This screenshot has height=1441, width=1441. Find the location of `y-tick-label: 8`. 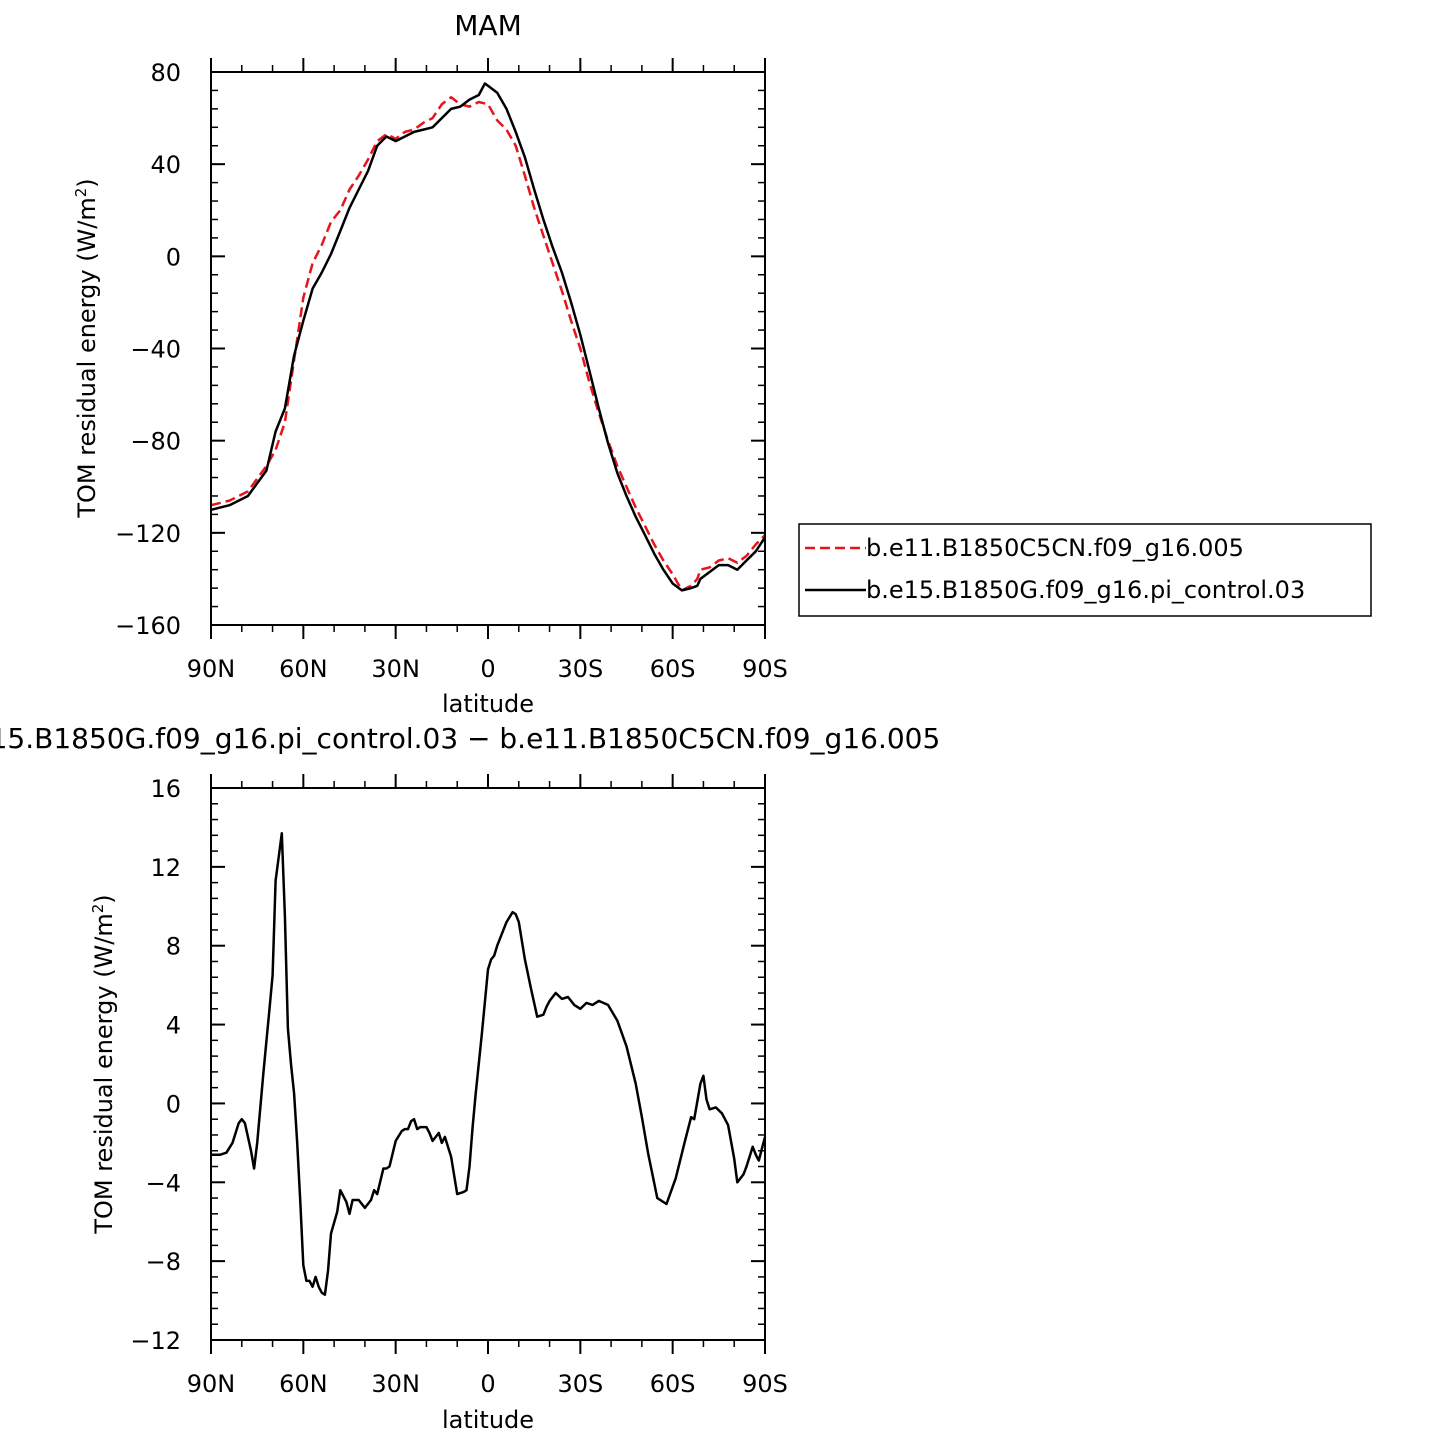

y-tick-label: 8 is located at coordinates (173, 947).